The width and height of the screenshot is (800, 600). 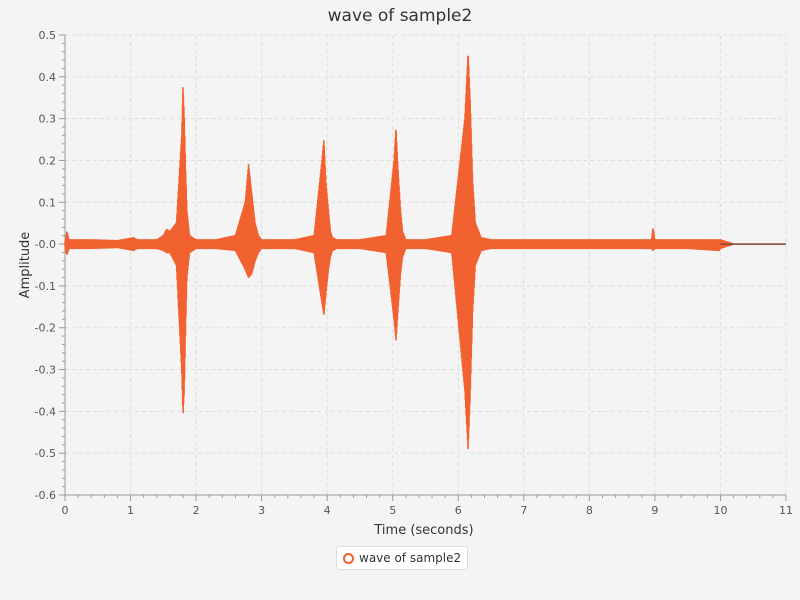 I want to click on y-tick-label: -0.2, so click(x=45, y=328).